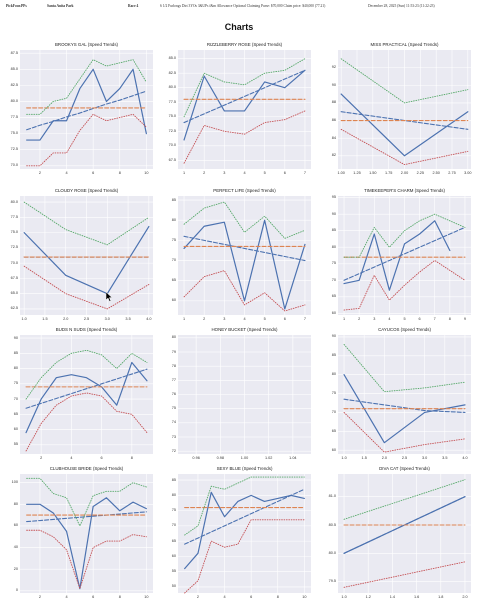  I want to click on y-tick-label: 87.5, so click(14, 52).